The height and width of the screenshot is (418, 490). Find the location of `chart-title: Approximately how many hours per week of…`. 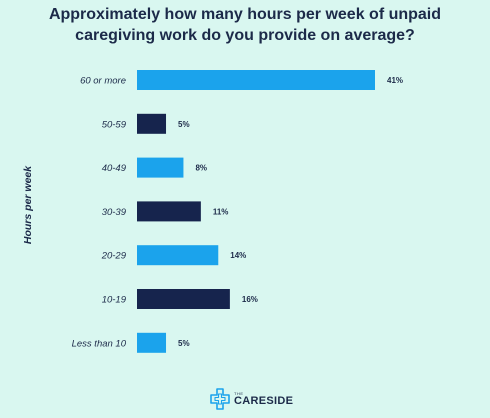

chart-title: Approximately how many hours per week of… is located at coordinates (245, 25).